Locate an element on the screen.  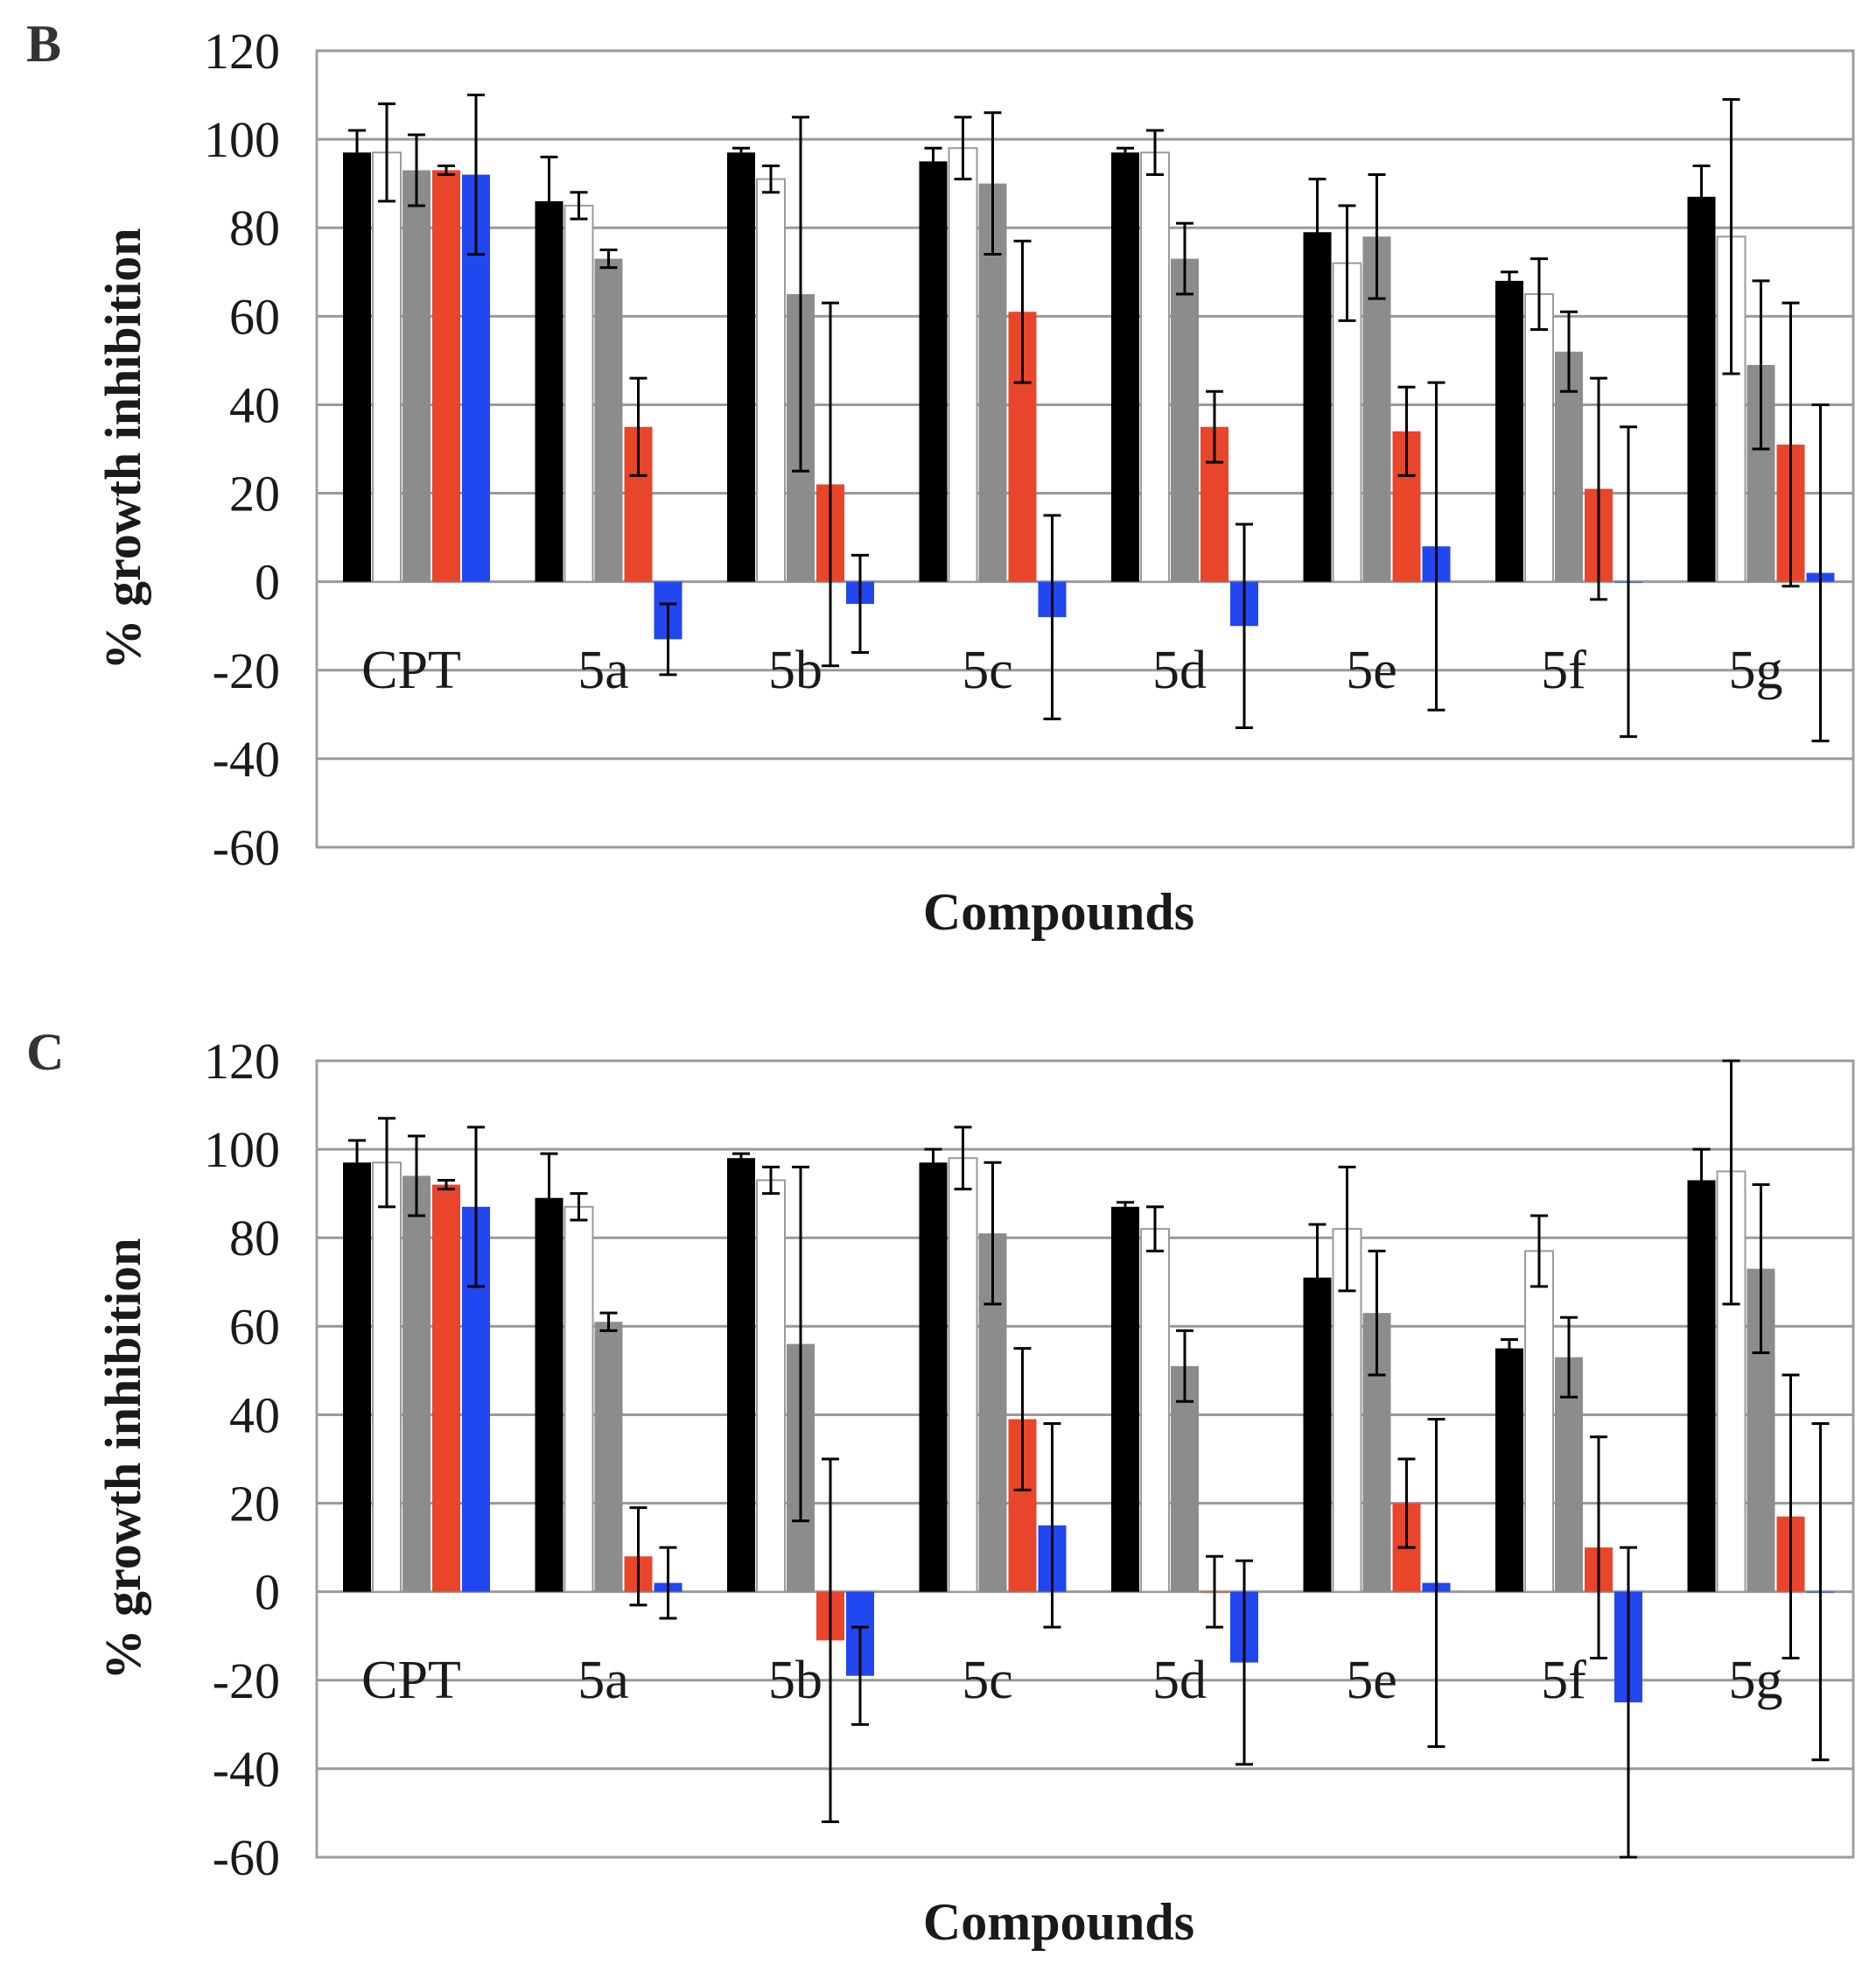
y-axis-label-c: % growth inhibition is located at coordinates (122, 1459).